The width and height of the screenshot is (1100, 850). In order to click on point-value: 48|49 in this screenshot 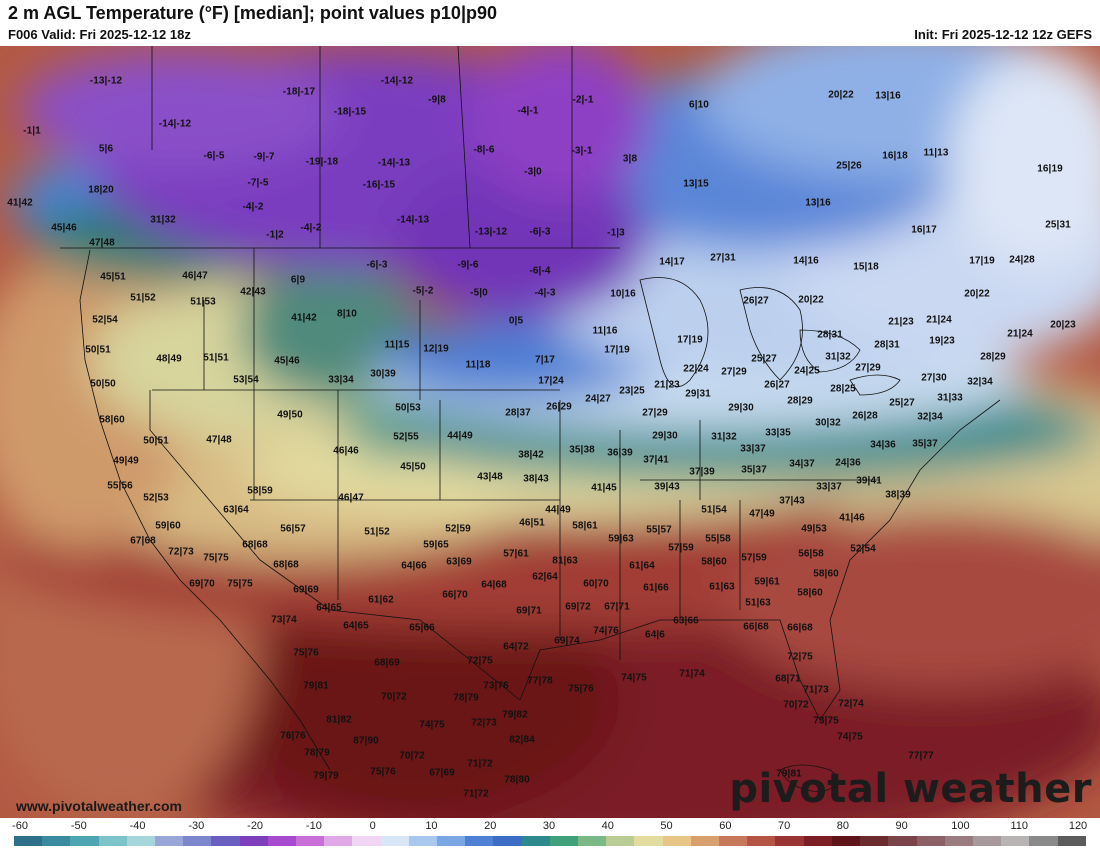, I will do `click(169, 359)`.